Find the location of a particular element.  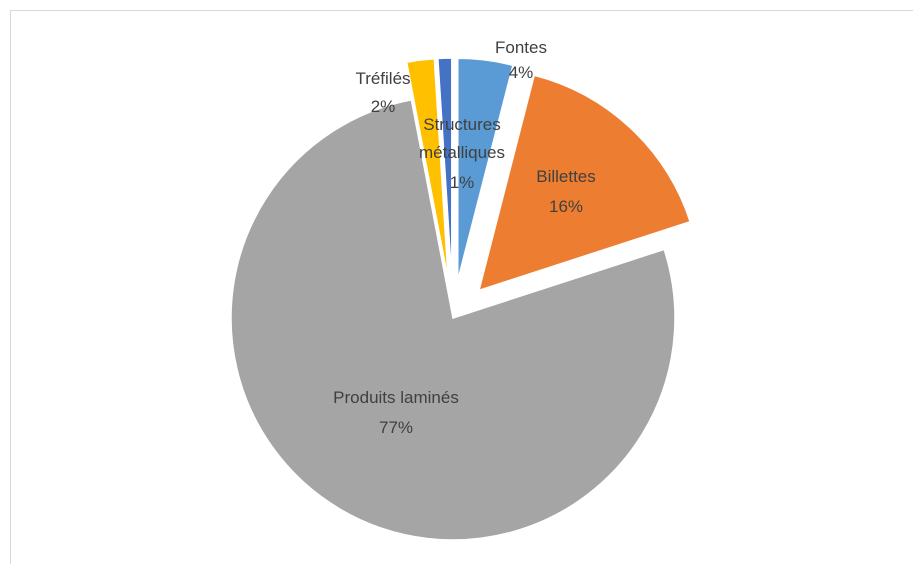

pie-slice-structures-métalliques is located at coordinates (445, 169).